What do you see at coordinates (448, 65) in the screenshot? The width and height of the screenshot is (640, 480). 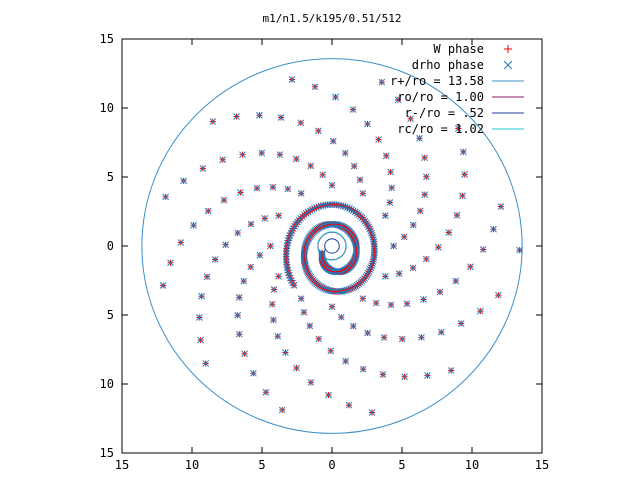 I see `legend-label: drho phase` at bounding box center [448, 65].